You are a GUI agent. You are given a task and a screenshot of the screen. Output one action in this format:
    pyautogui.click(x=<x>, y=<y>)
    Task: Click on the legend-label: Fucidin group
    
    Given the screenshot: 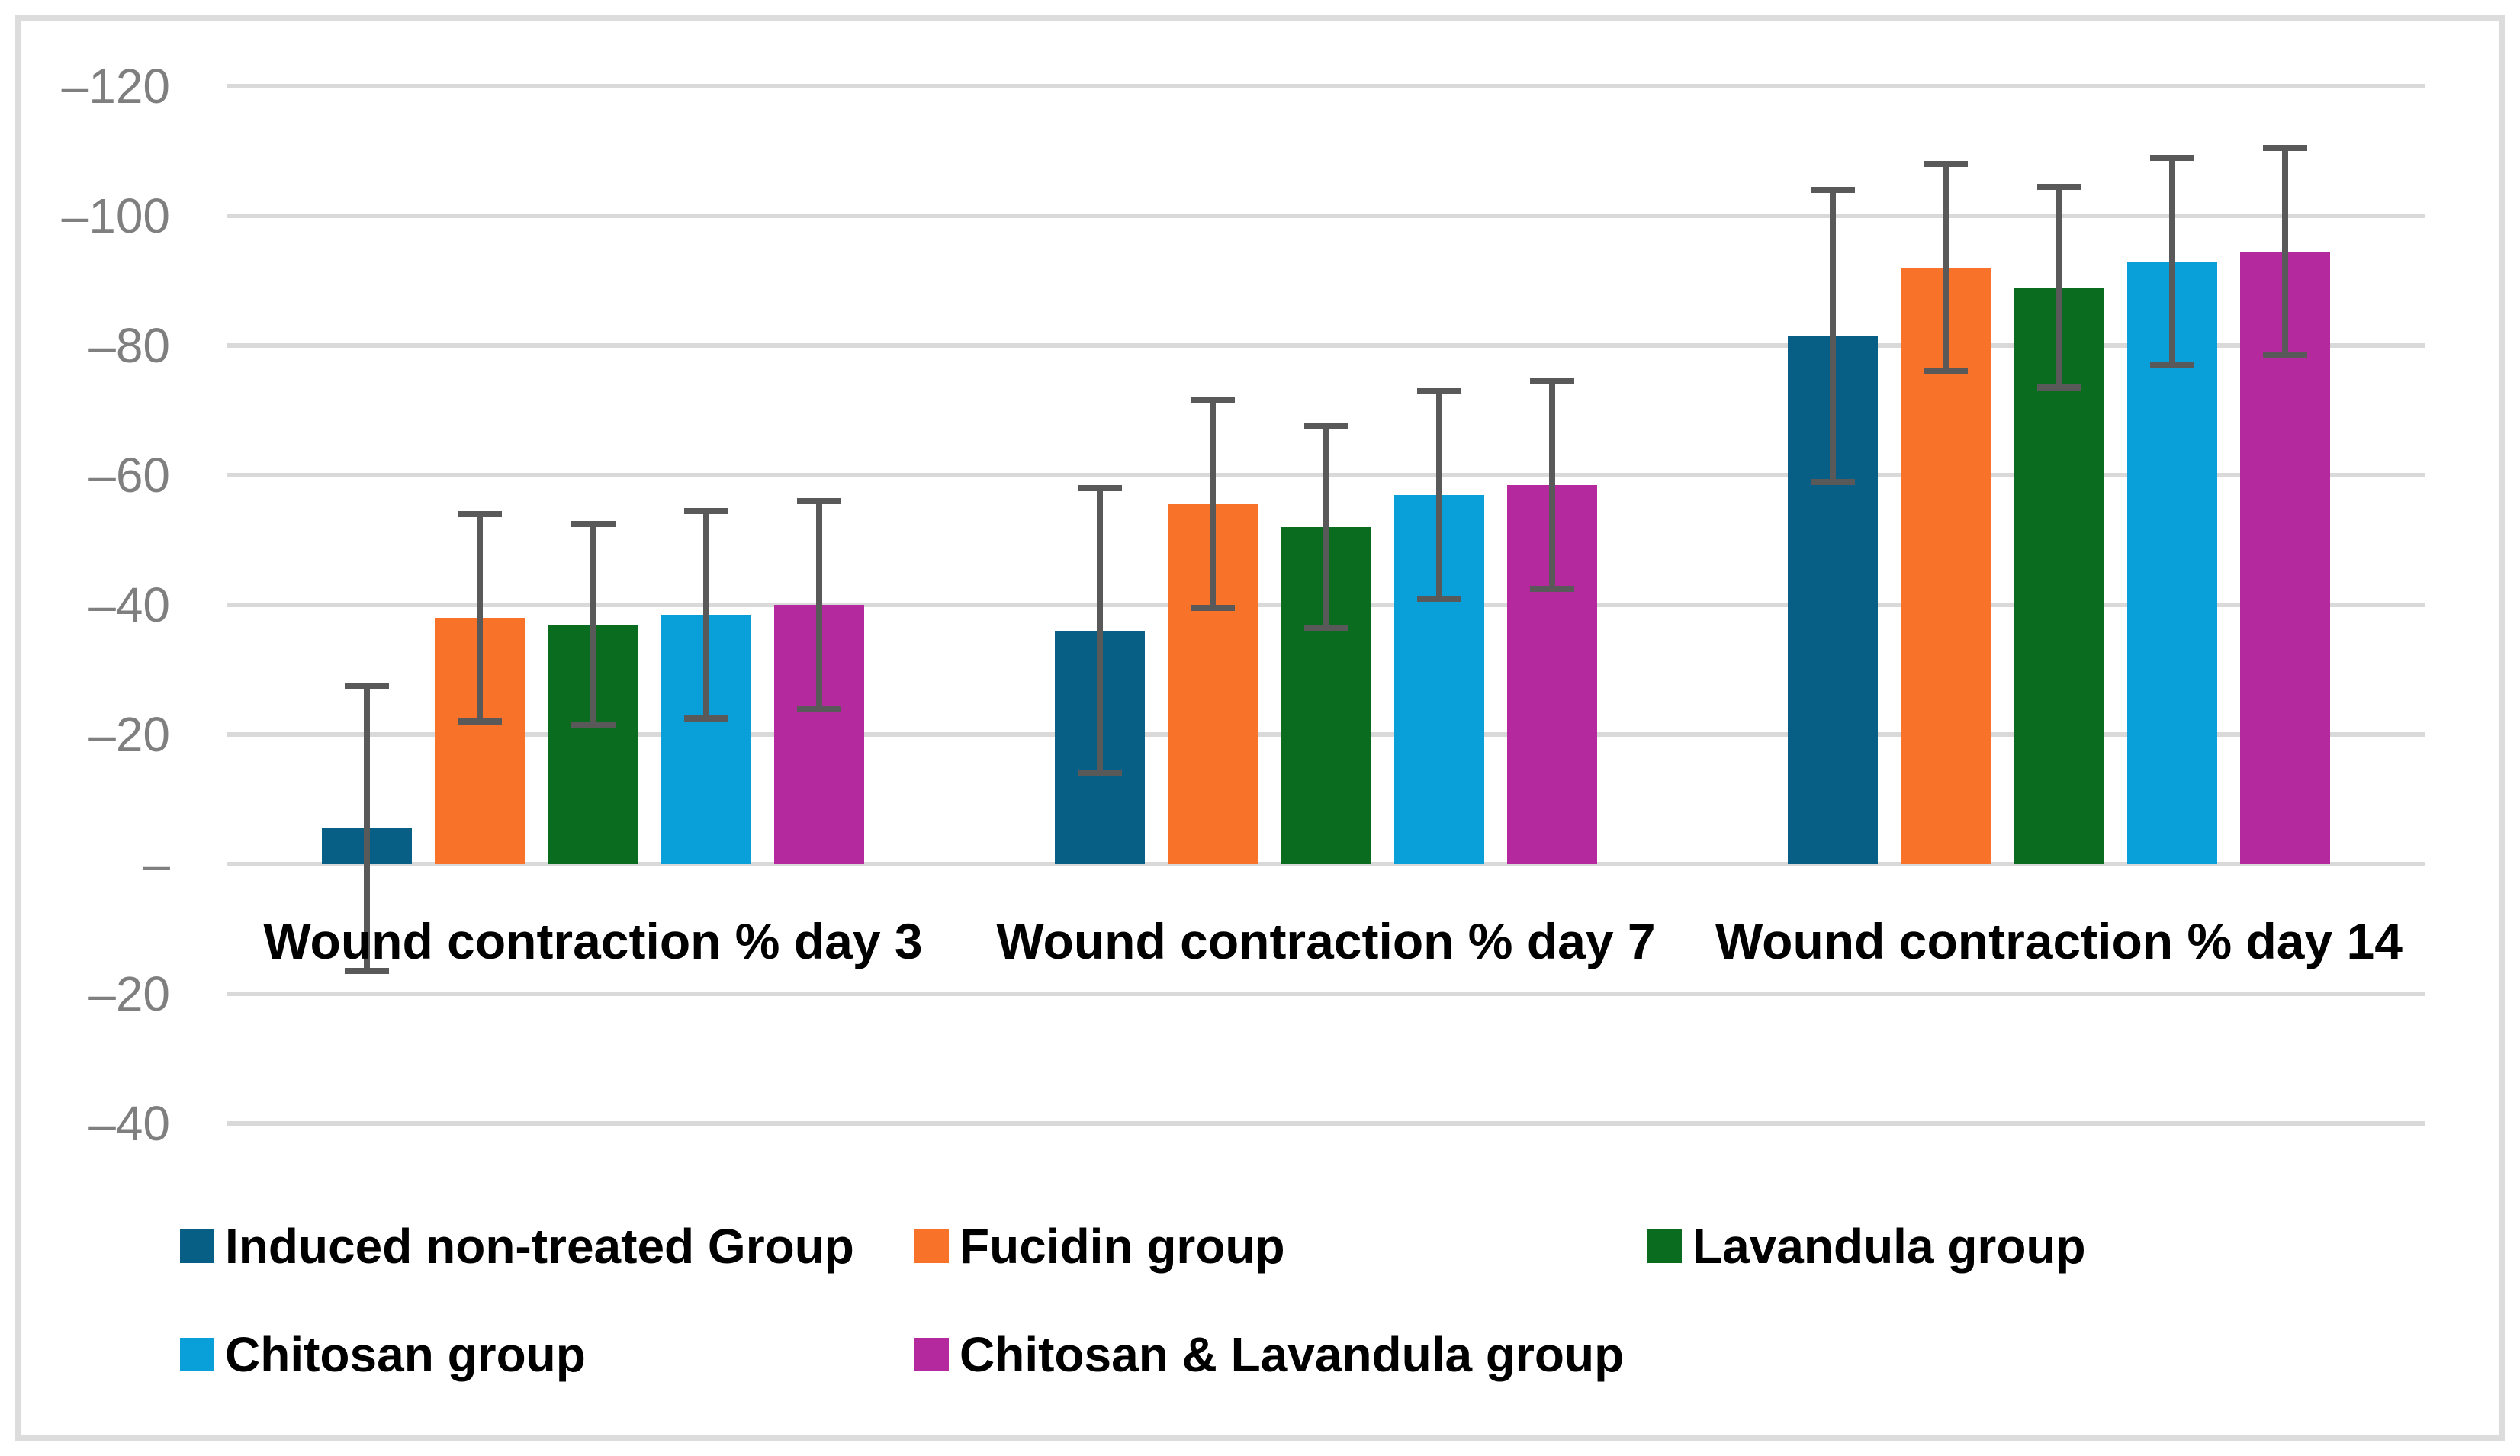 What is the action you would take?
    pyautogui.click(x=1122, y=1246)
    